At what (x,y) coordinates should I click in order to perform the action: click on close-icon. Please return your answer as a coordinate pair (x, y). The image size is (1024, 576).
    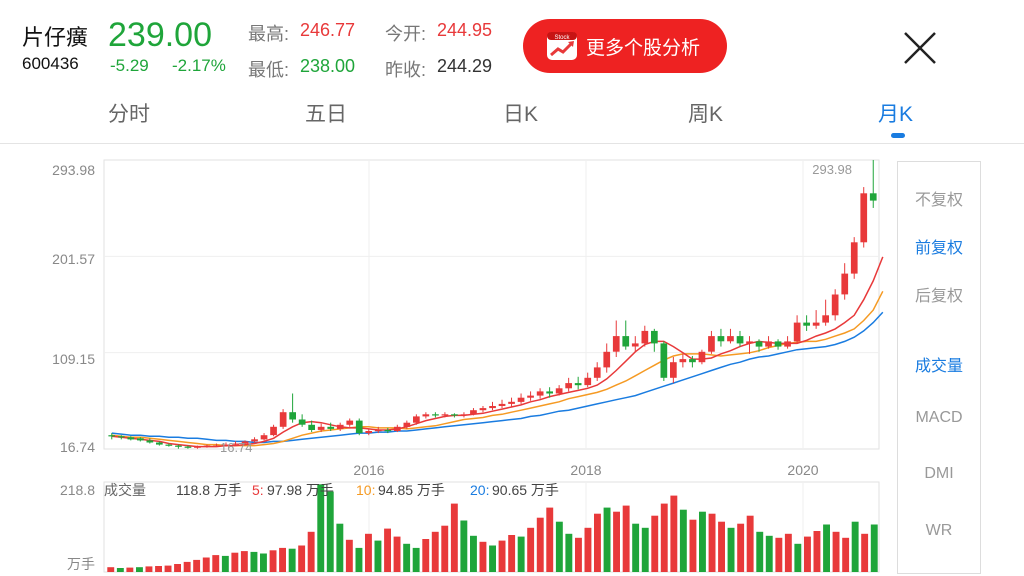
    Looking at the image, I should click on (920, 48).